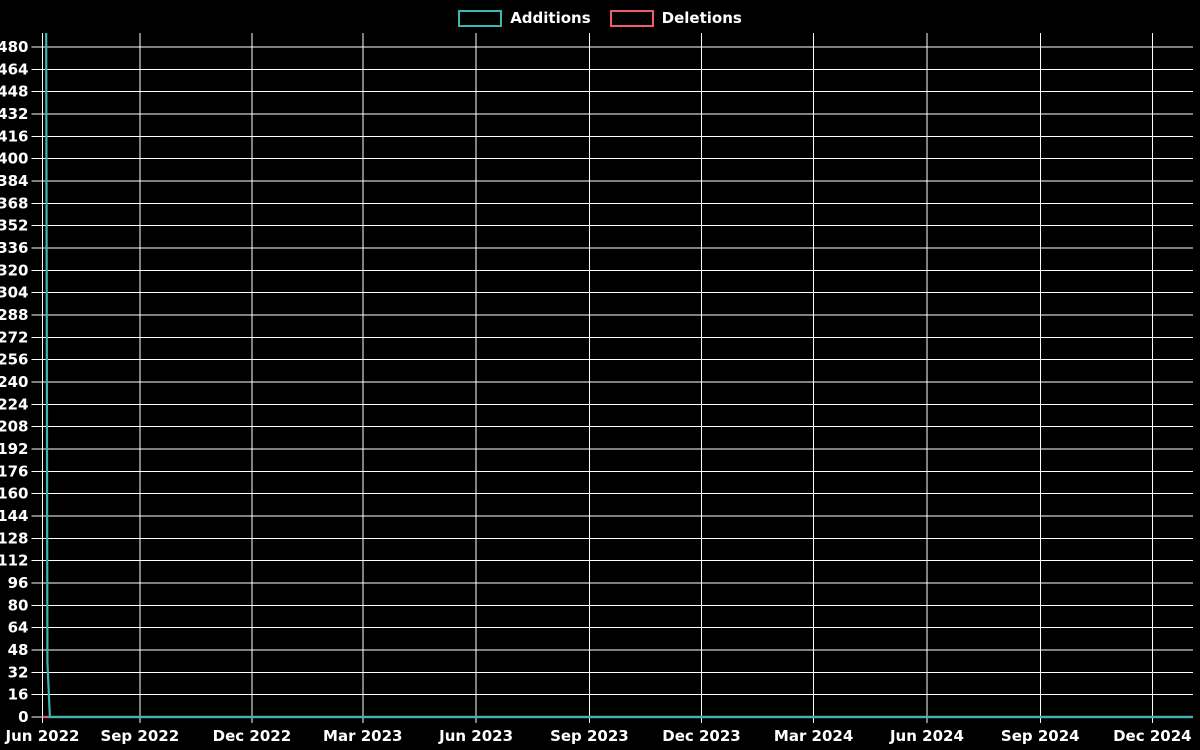 Image resolution: width=1200 pixels, height=750 pixels. Describe the element at coordinates (18, 695) in the screenshot. I see `y-axis-tick-label: 16` at that location.